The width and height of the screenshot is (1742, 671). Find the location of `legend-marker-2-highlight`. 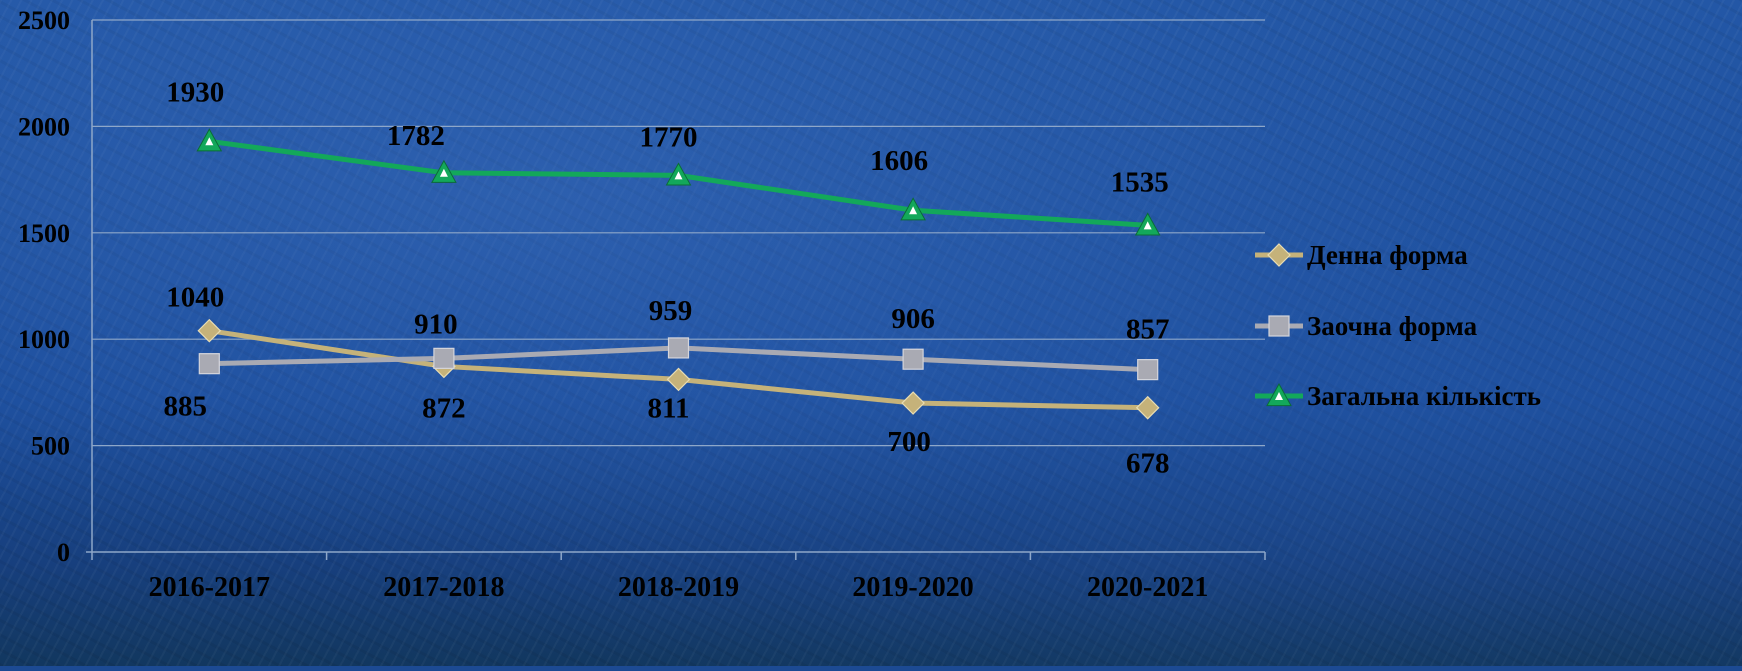

legend-marker-2-highlight is located at coordinates (1279, 396).